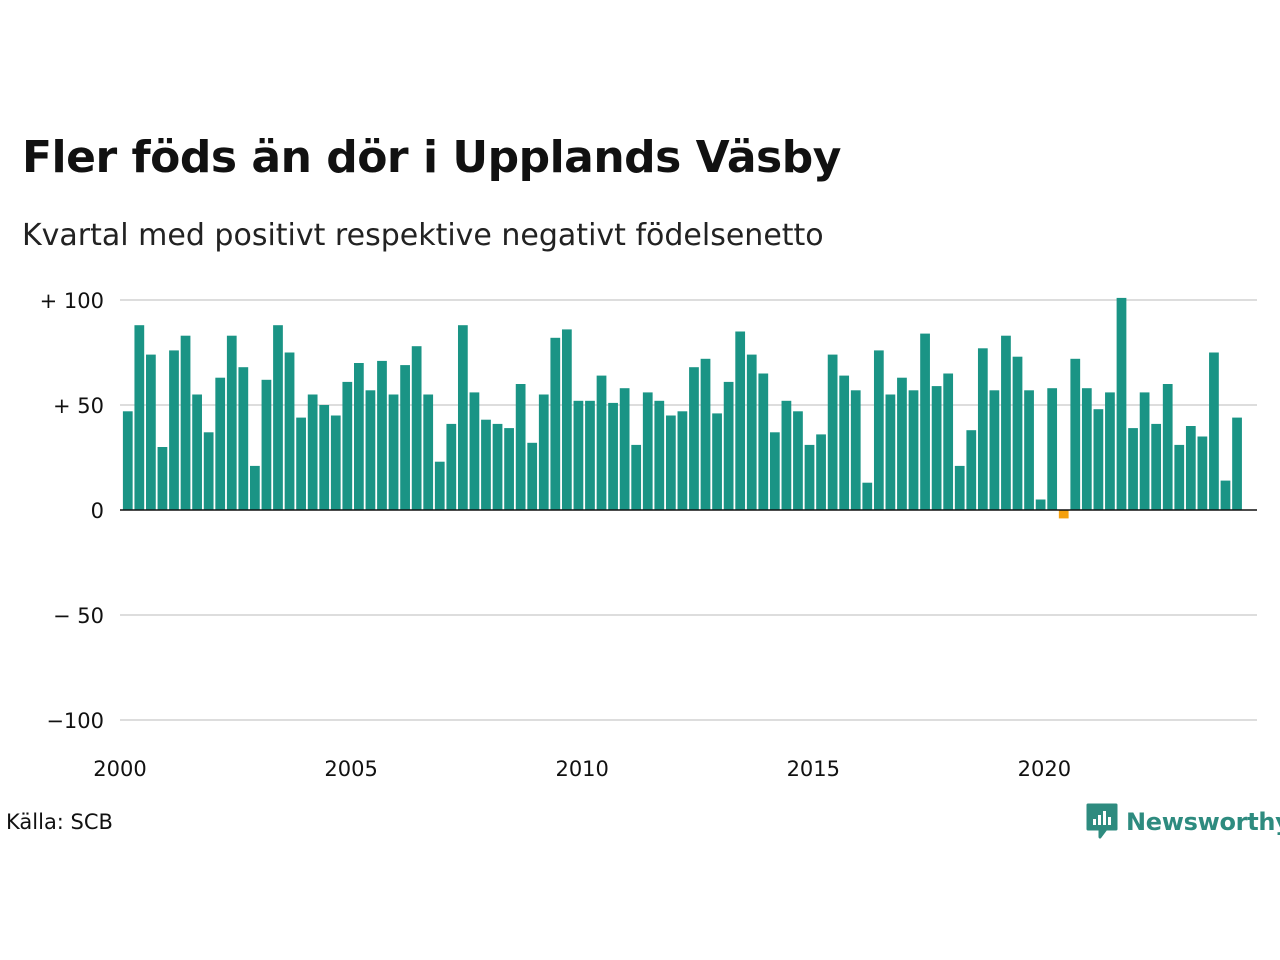  What do you see at coordinates (72, 511) in the screenshot?
I see `y-axis-labels: + 100 + 50 0 − 50 −100` at bounding box center [72, 511].